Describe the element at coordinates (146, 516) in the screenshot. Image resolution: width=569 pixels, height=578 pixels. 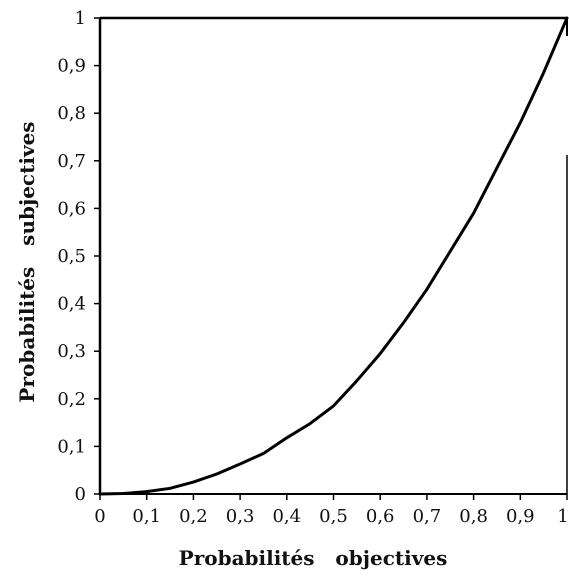
I see `x-tick-label: 0,1` at that location.